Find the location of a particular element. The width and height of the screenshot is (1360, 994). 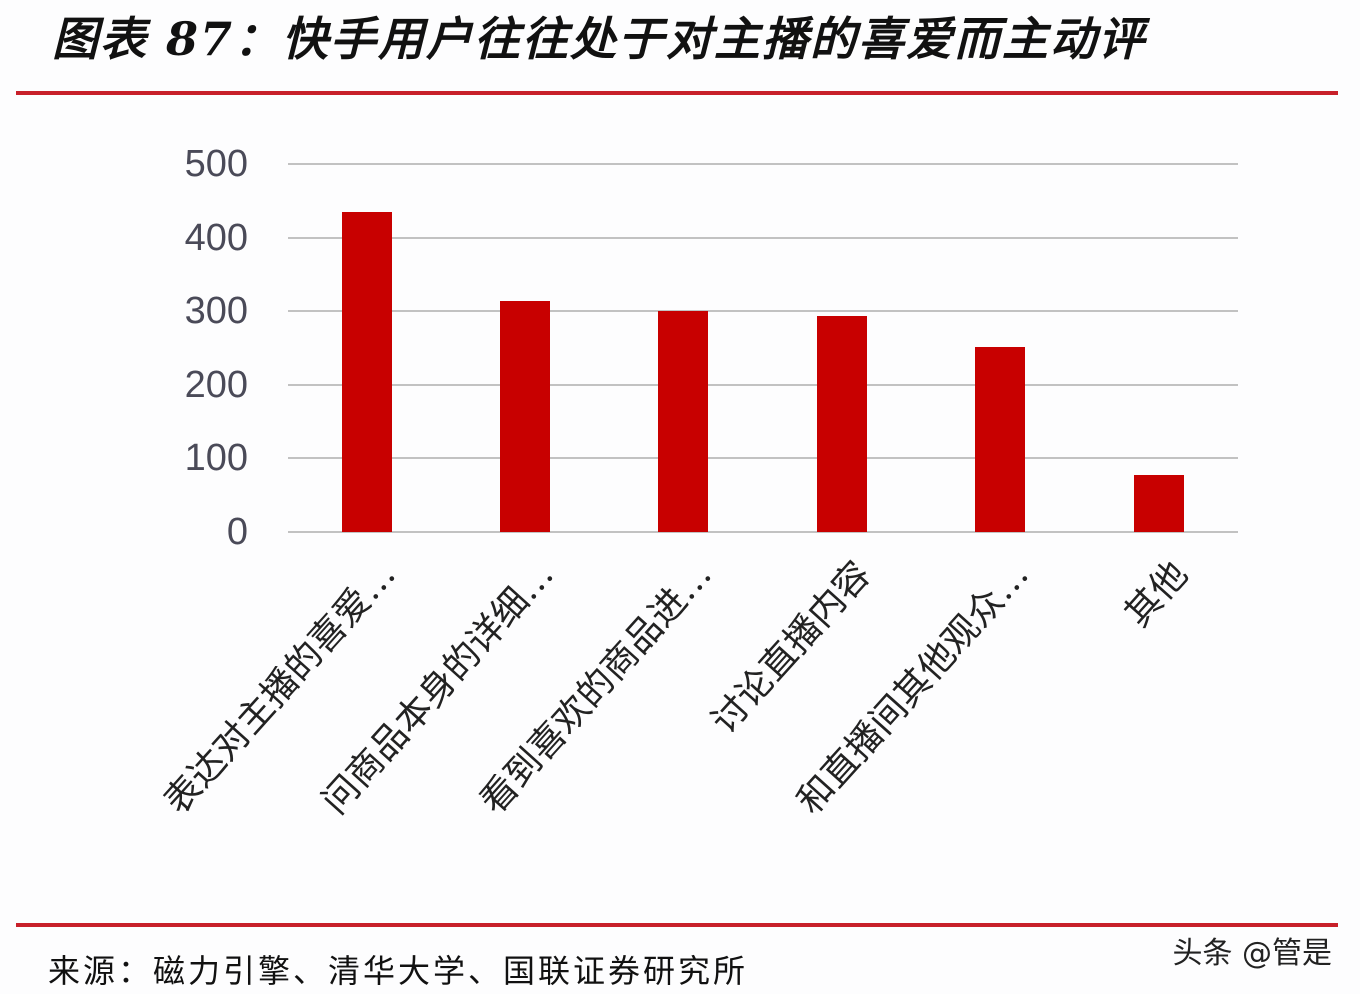

y-tick-label: 200 is located at coordinates (216, 384).